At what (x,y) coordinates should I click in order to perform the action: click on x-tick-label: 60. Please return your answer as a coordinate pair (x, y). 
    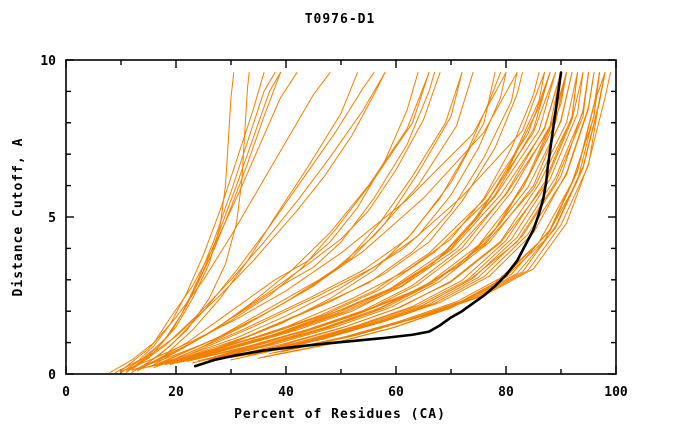
    Looking at the image, I should click on (396, 392).